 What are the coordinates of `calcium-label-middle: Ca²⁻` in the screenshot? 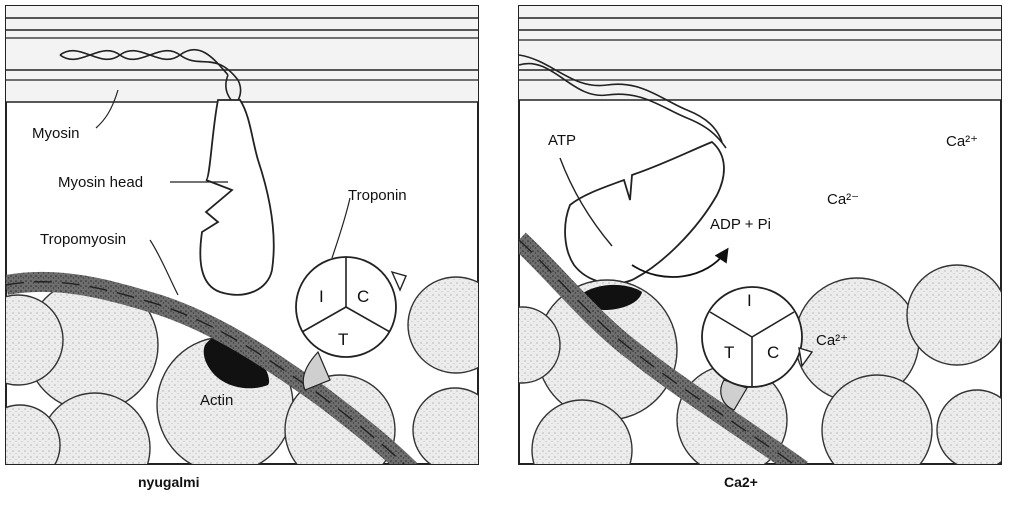 It's located at (843, 199).